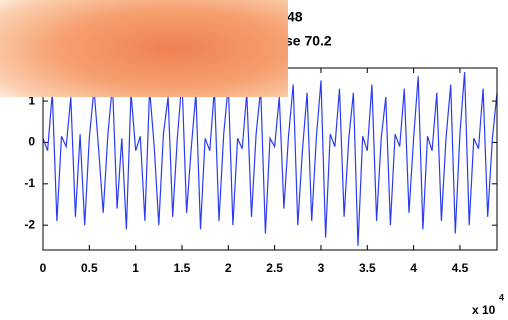  I want to click on y-tick-label: -2, so click(29, 224).